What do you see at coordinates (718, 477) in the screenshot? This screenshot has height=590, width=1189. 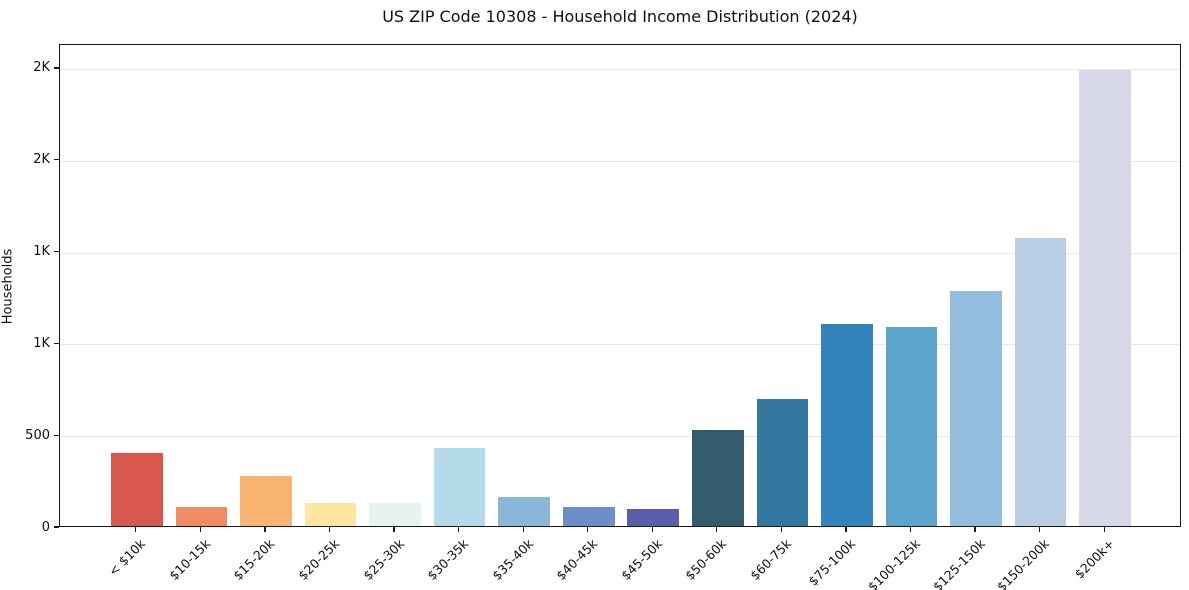 I see `bar-$50-60k` at bounding box center [718, 477].